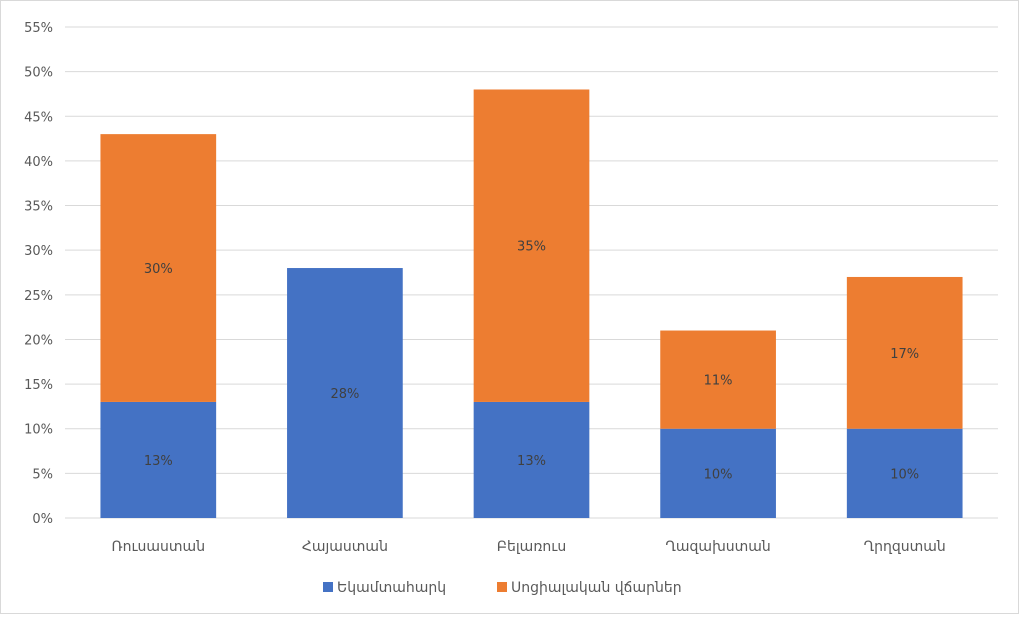 This screenshot has height=617, width=1019. What do you see at coordinates (38, 117) in the screenshot?
I see `y-tick-label: 45%` at bounding box center [38, 117].